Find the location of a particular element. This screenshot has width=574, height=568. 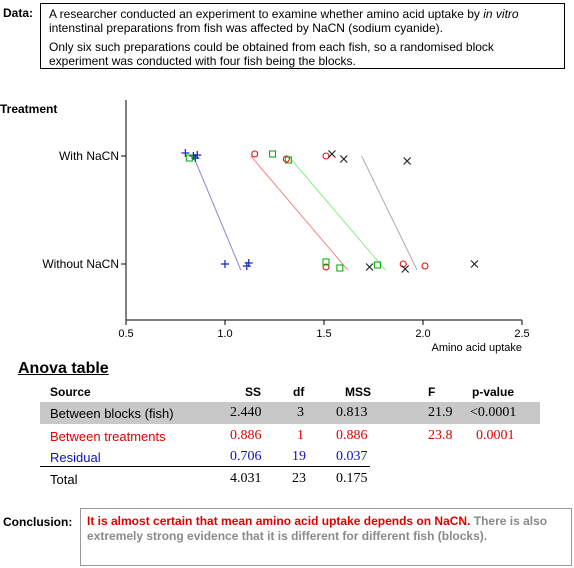

header-df: df is located at coordinates (299, 392).